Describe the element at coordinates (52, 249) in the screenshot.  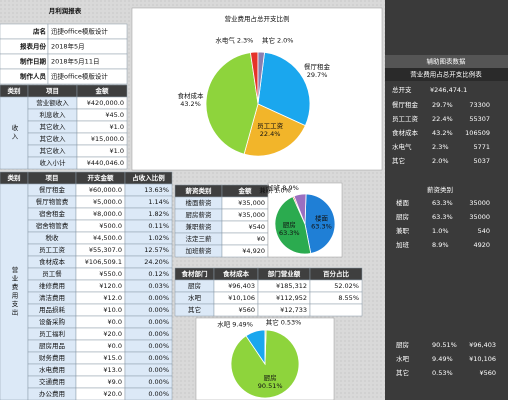
I see `cell-text: 员工工资` at that location.